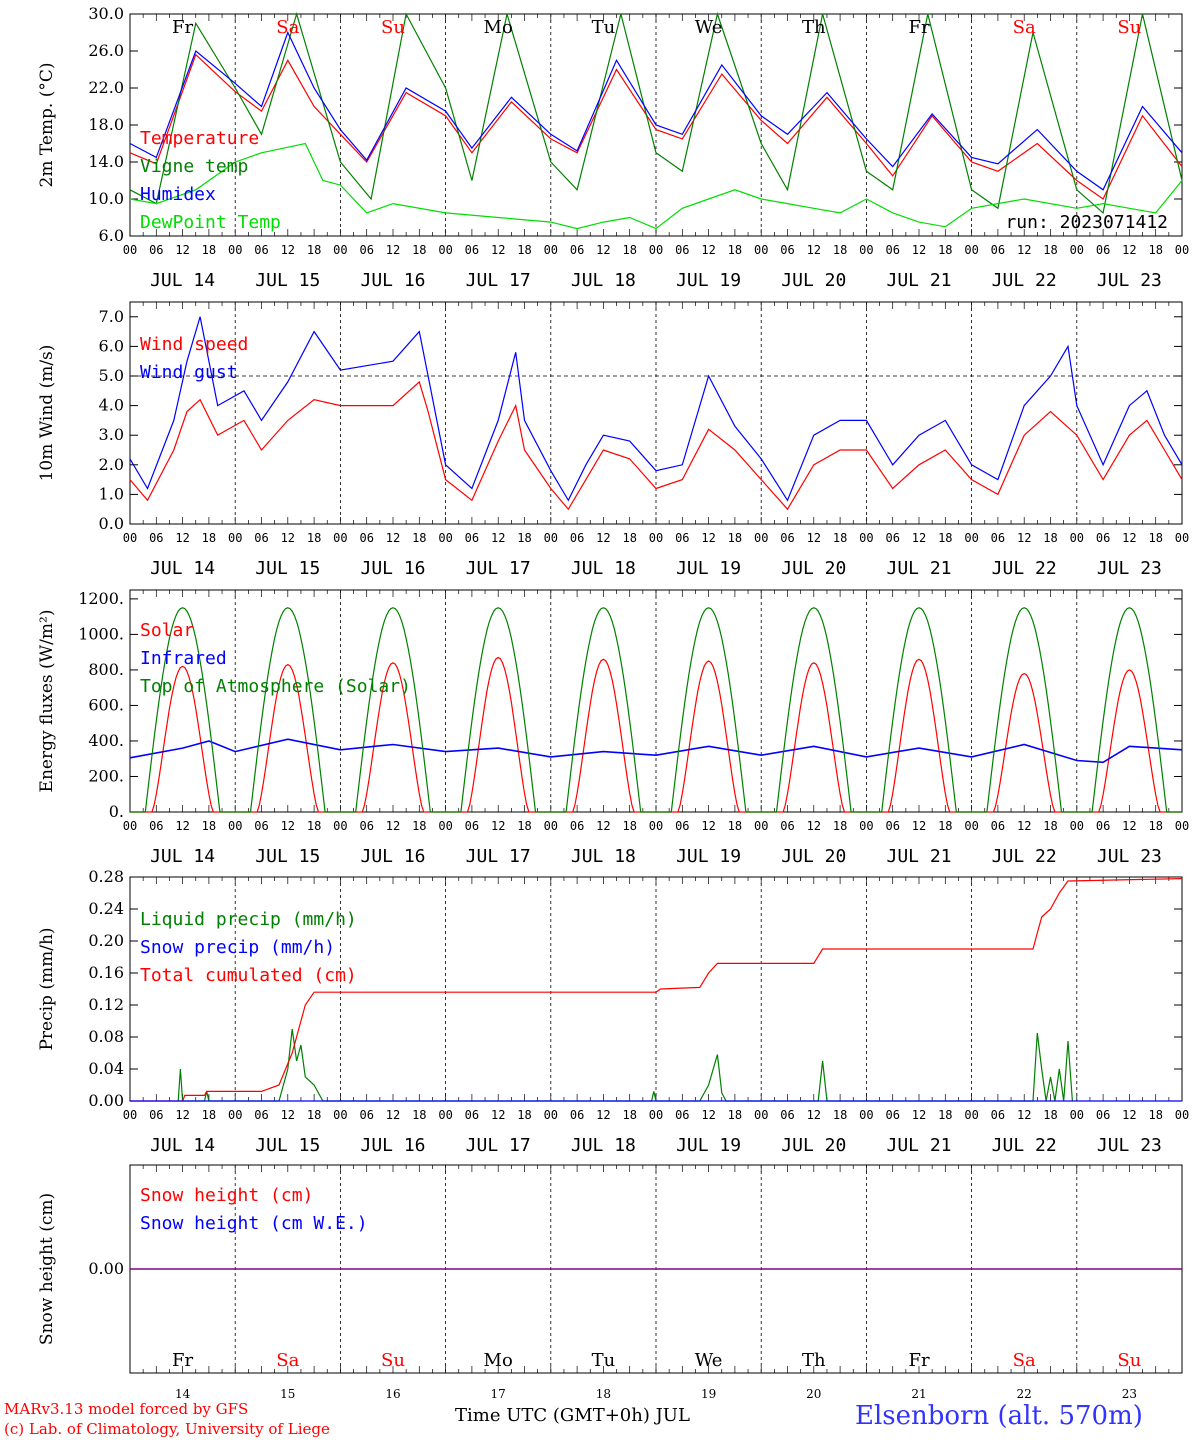 This screenshot has height=1440, width=1194. What do you see at coordinates (498, 1145) in the screenshot?
I see `precip-date-label: JUL 17` at bounding box center [498, 1145].